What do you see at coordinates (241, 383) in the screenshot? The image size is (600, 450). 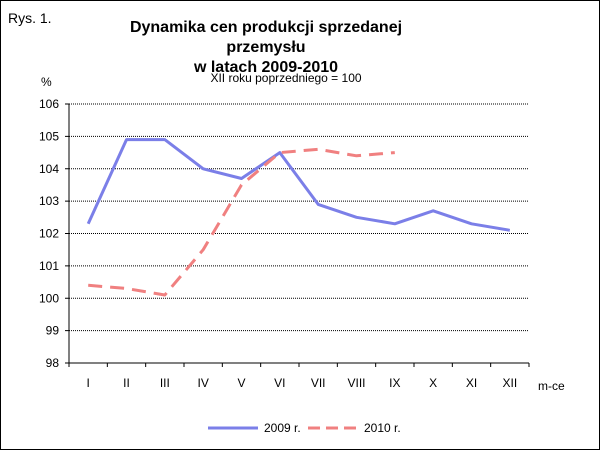 I see `x-tick-label: V` at bounding box center [241, 383].